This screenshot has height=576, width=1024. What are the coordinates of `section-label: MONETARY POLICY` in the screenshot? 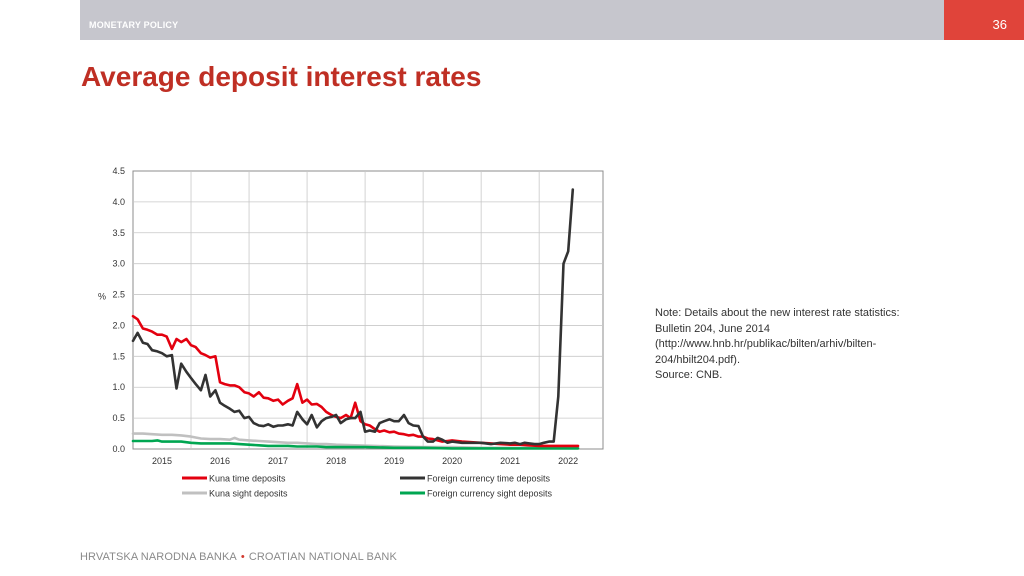 It's located at (134, 25).